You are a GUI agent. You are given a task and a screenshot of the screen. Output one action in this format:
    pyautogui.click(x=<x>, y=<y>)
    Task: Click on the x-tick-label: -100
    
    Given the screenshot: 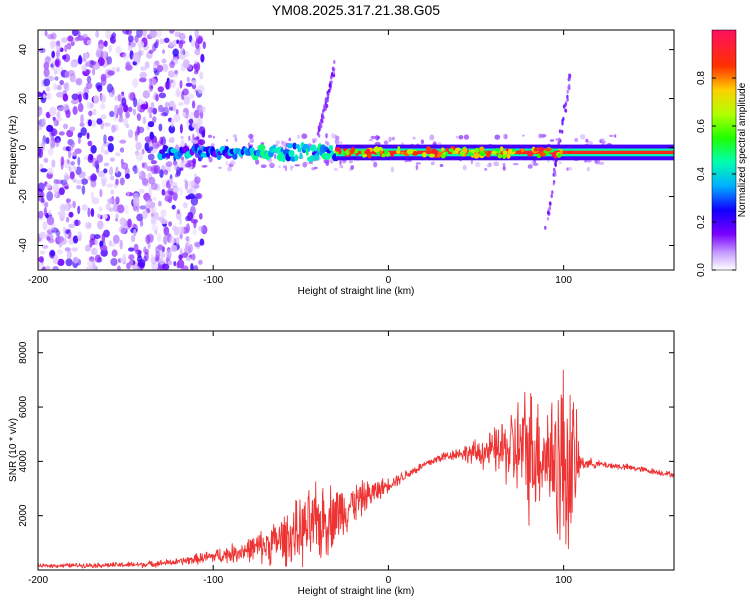 What is the action you would take?
    pyautogui.click(x=213, y=580)
    